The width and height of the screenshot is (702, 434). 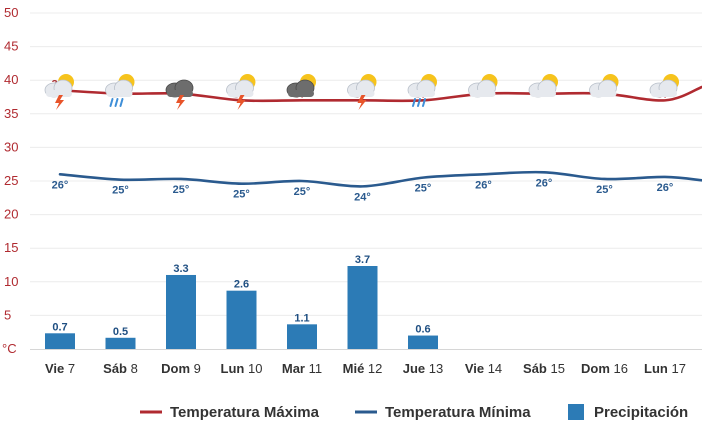 What do you see at coordinates (59, 327) in the screenshot?
I see `precipitation-label: 0.7` at bounding box center [59, 327].